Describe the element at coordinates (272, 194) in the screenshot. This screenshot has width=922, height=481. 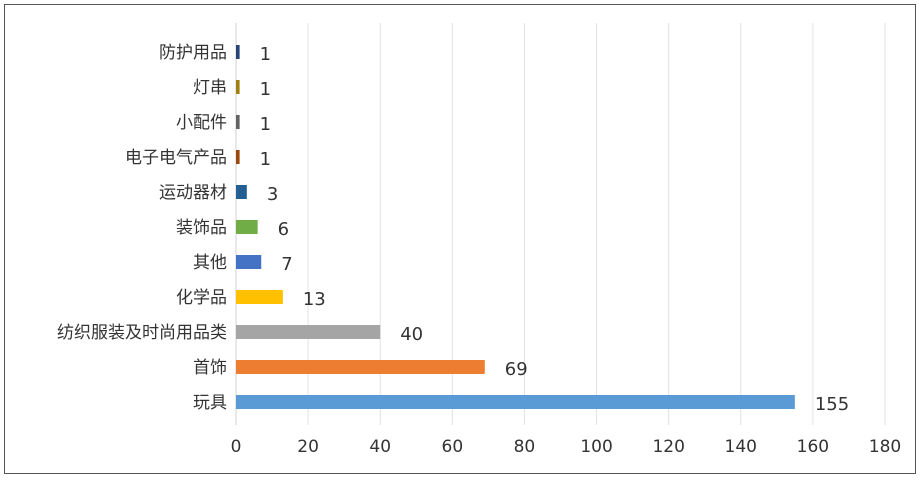
I see `data-label: 3` at that location.